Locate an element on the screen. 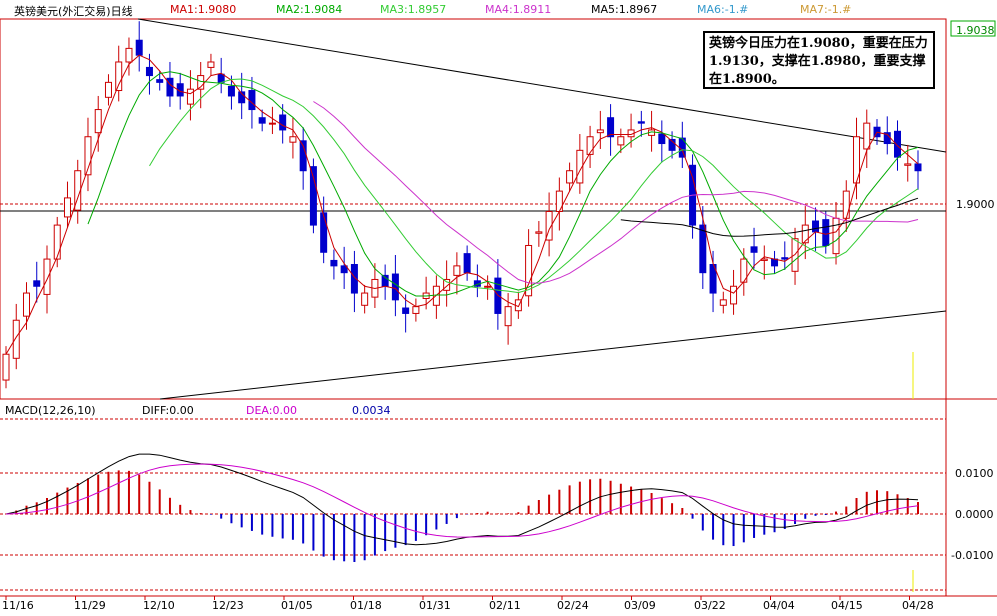 The height and width of the screenshot is (616, 997). macd-dea-line is located at coordinates (462, 500).